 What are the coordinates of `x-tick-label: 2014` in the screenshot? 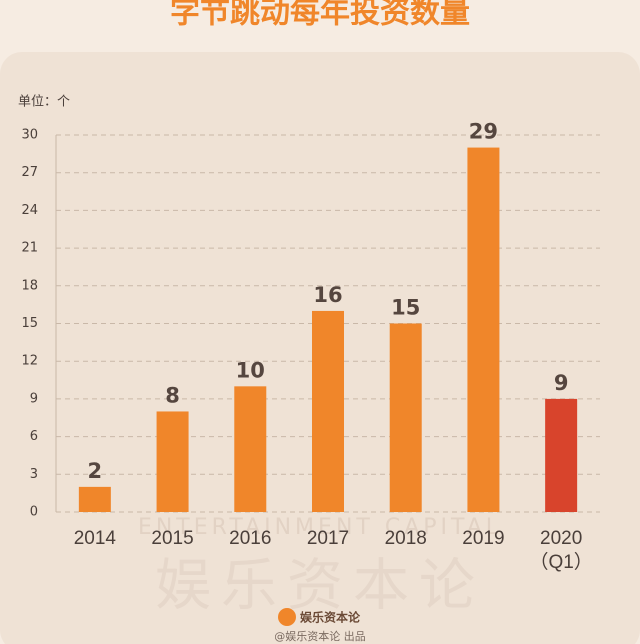 It's located at (94, 538).